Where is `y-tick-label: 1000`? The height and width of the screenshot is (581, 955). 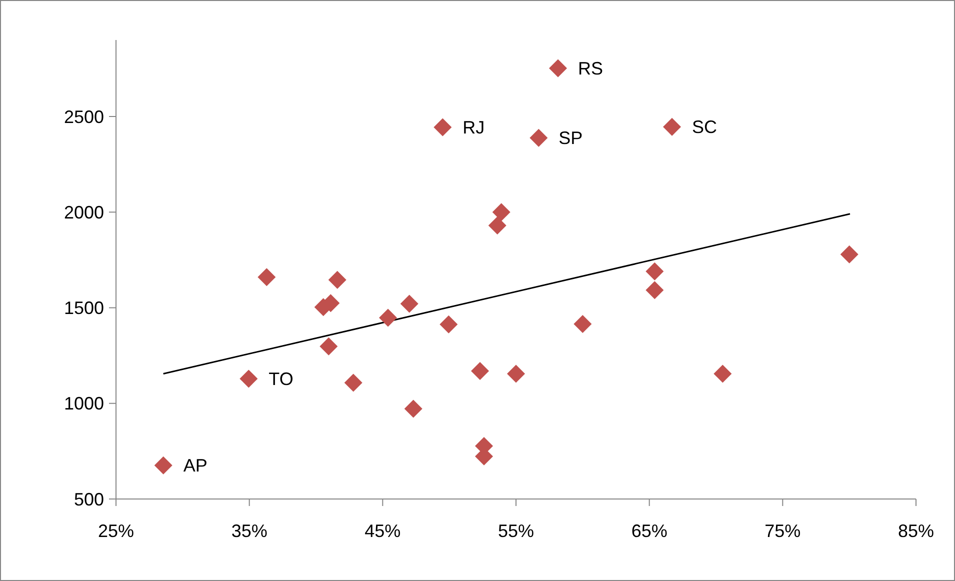
y-tick-label: 1000 is located at coordinates (84, 404).